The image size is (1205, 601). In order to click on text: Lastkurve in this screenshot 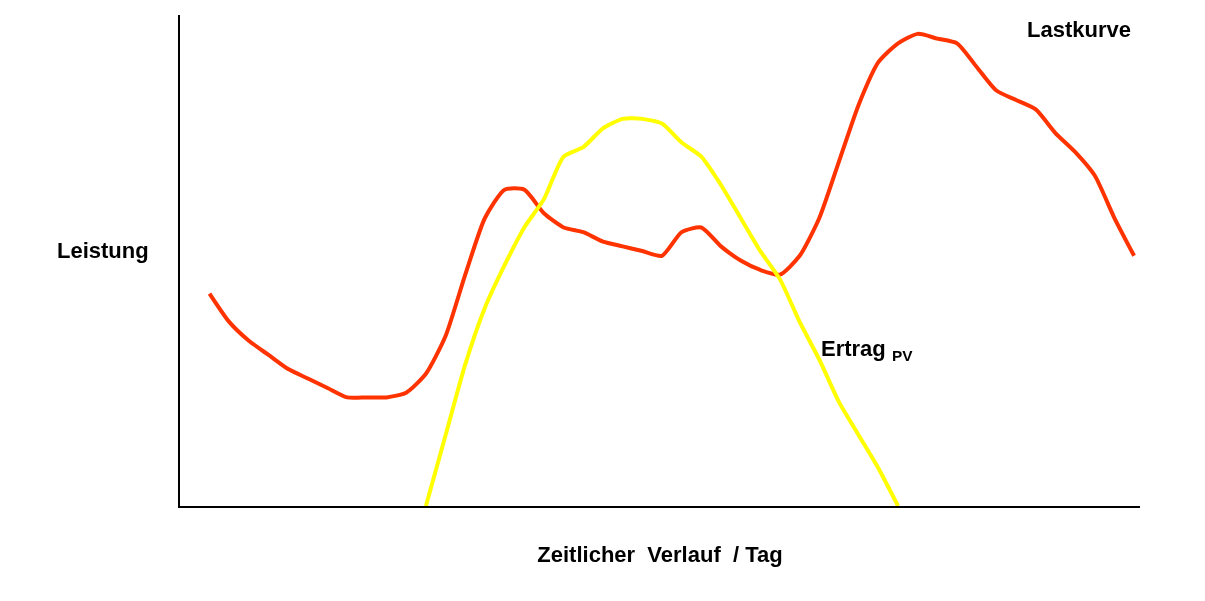, I will do `click(1079, 29)`.